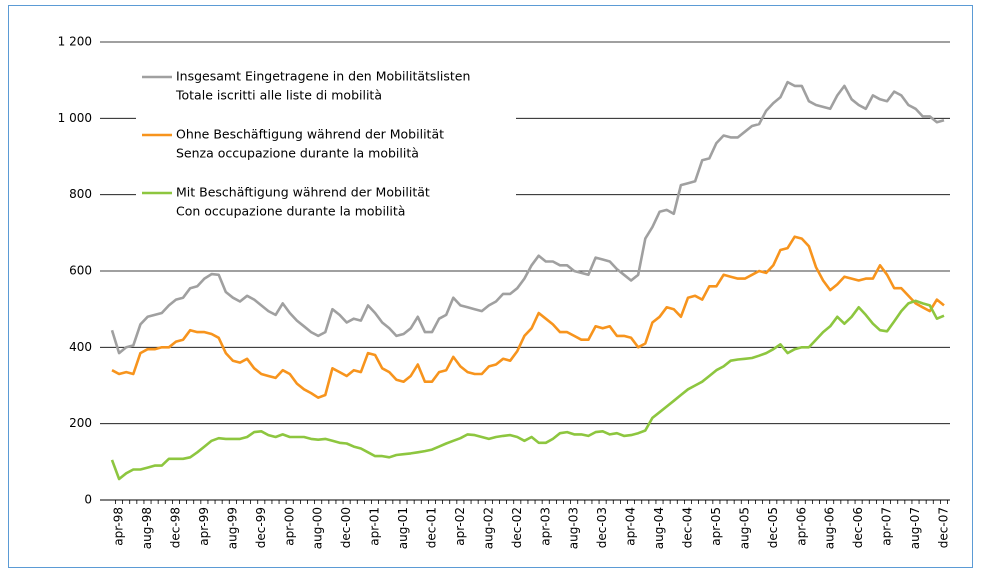  What do you see at coordinates (278, 95) in the screenshot?
I see `legend-label: Totale iscritti alle liste di mobilità` at bounding box center [278, 95].